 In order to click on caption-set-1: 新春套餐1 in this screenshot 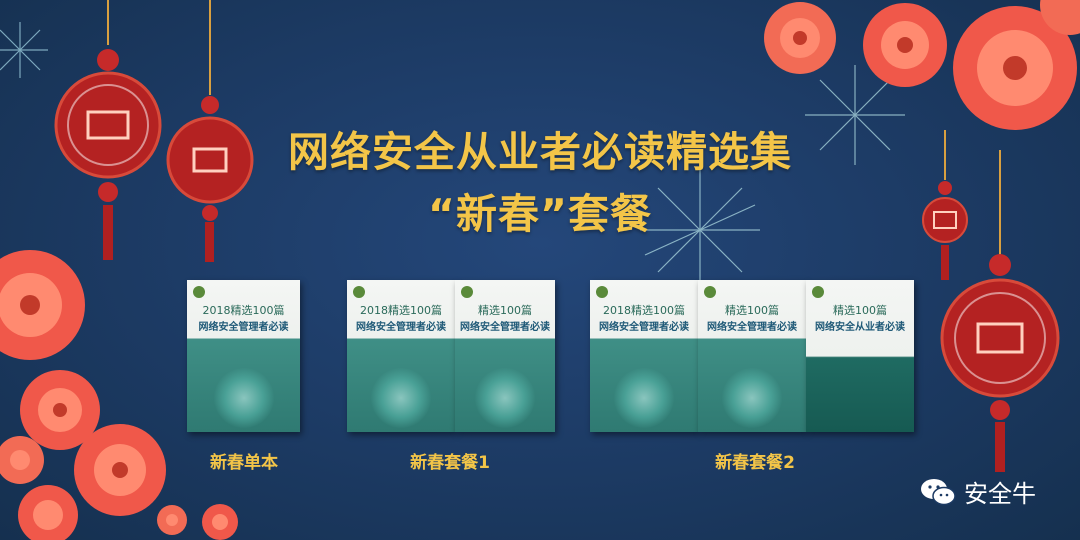, I will do `click(450, 463)`.